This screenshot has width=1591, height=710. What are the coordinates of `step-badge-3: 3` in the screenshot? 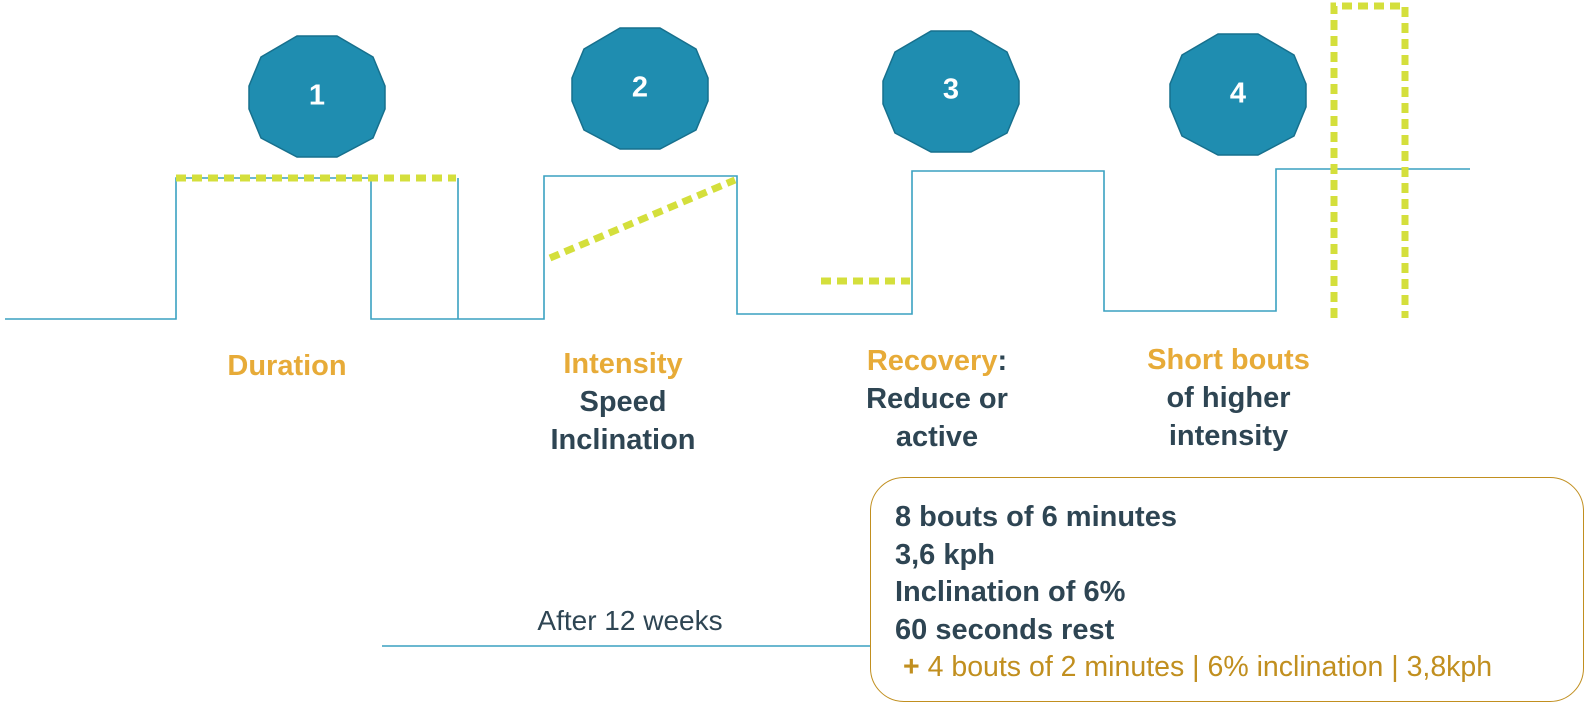 It's located at (951, 91).